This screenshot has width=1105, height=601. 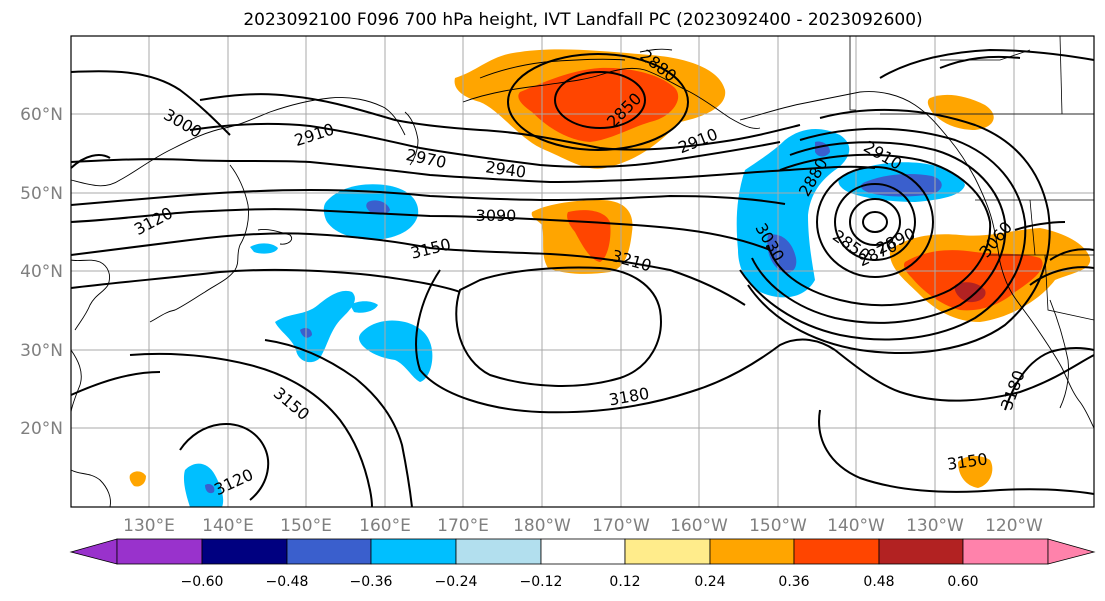 What do you see at coordinates (41, 194) in the screenshot?
I see `lat-label-50n: 50°N` at bounding box center [41, 194].